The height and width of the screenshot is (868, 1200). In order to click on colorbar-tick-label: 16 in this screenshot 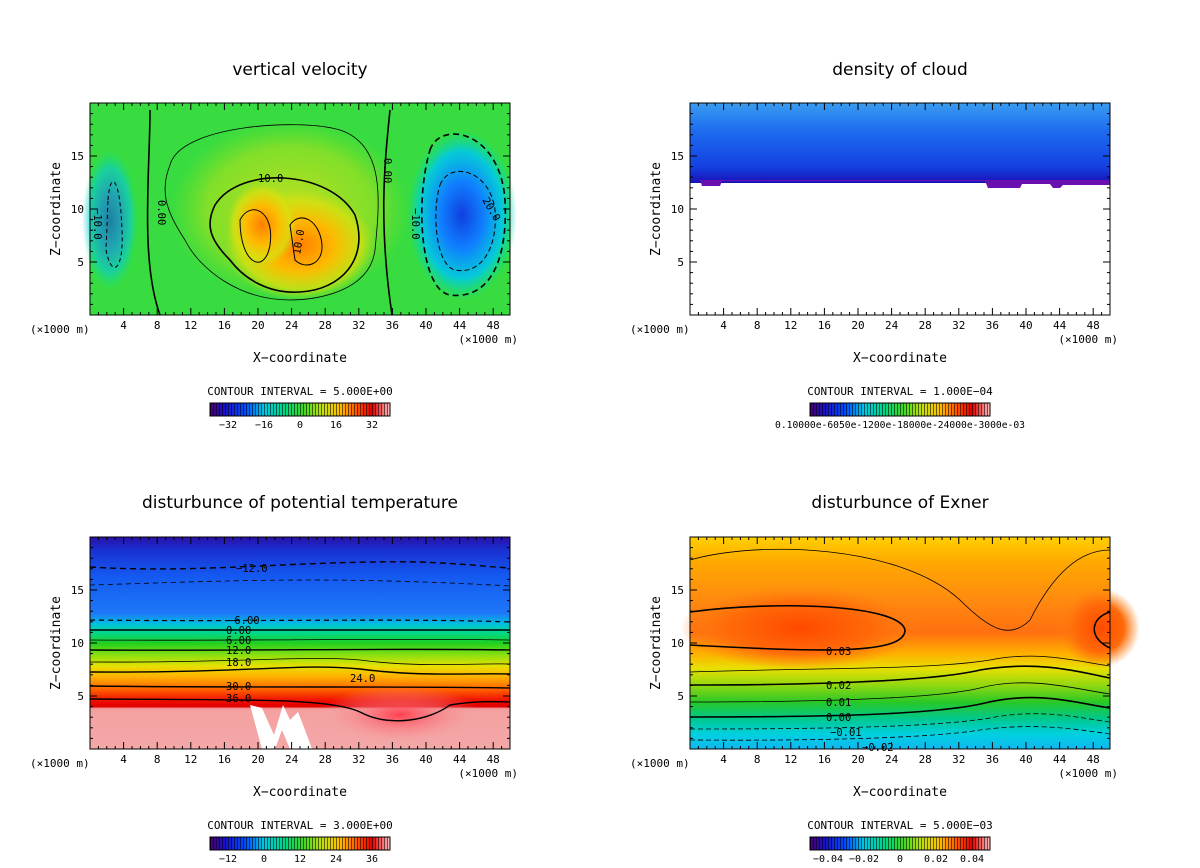, I will do `click(336, 425)`.